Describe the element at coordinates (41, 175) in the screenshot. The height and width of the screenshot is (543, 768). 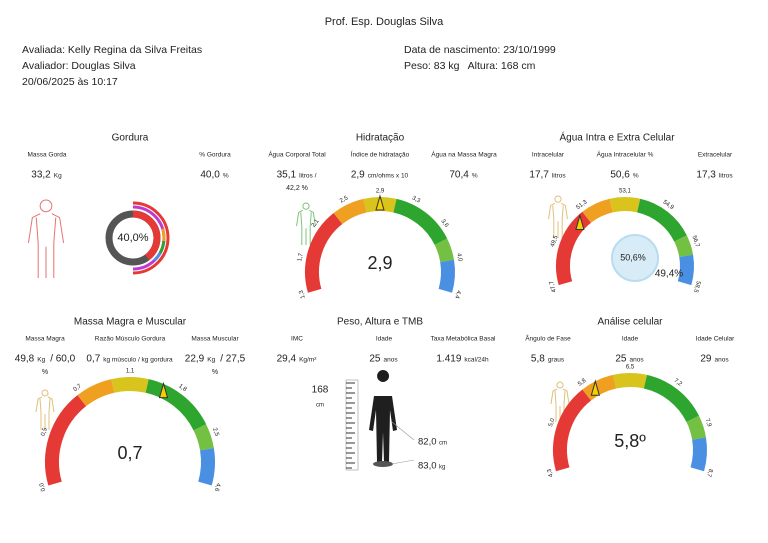
I see `metric-value: 33,2` at that location.